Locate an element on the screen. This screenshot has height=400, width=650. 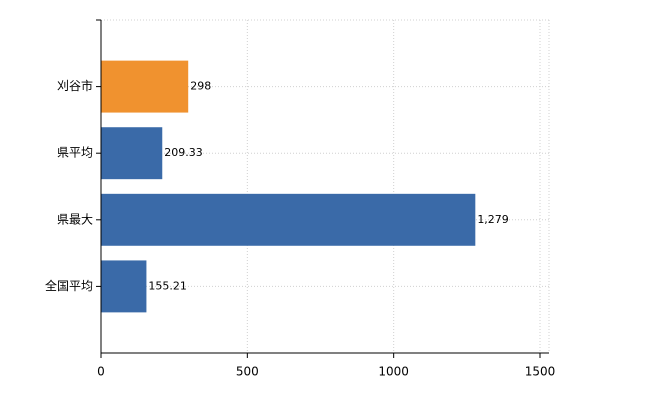
x-tick-label: 1500 is located at coordinates (540, 372).